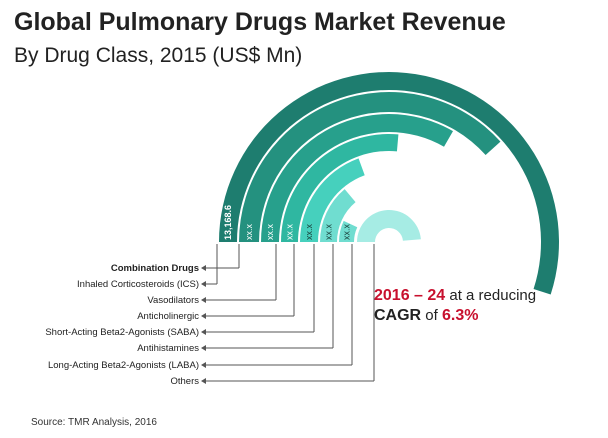  I want to click on cagr-callout-line-1: 2016 – 24 at a reducing, so click(455, 295).